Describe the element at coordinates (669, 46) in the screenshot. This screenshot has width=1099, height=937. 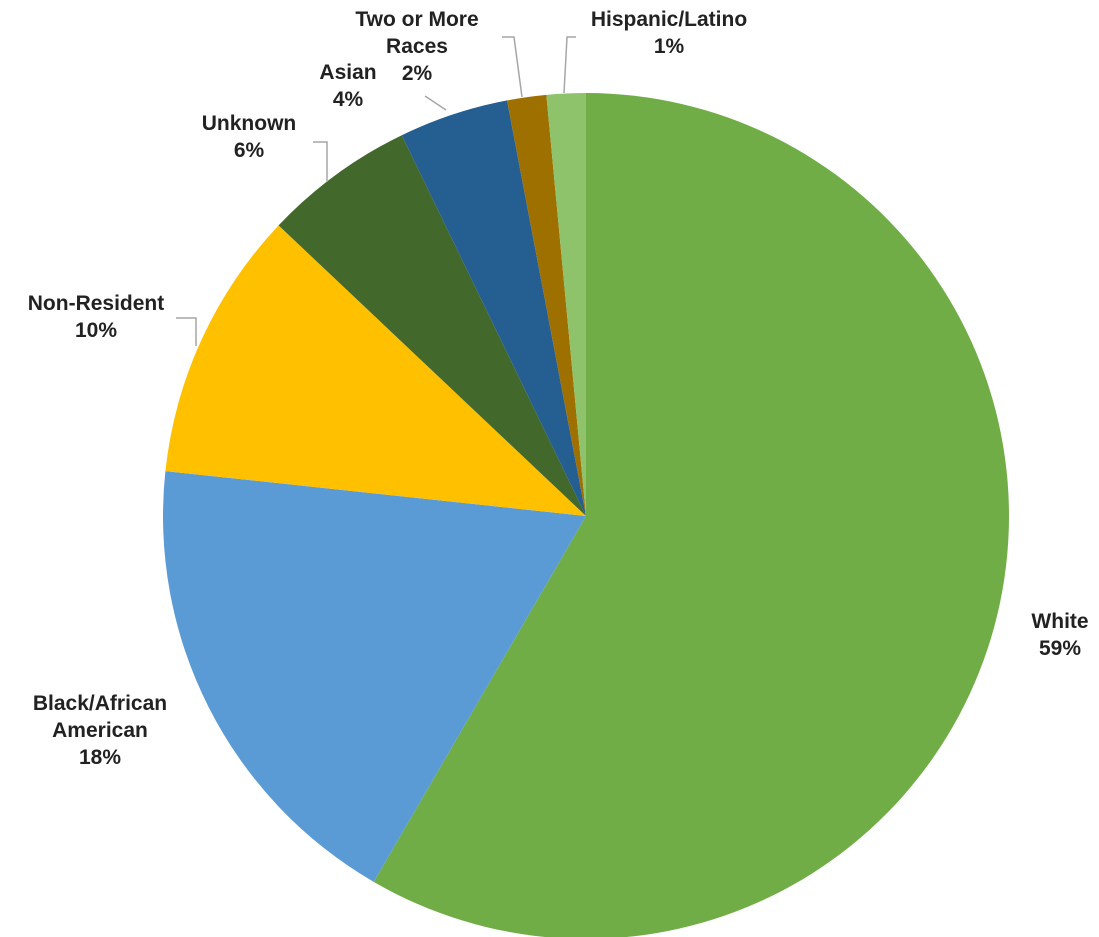
I see `slice-percent-label: 1%` at that location.